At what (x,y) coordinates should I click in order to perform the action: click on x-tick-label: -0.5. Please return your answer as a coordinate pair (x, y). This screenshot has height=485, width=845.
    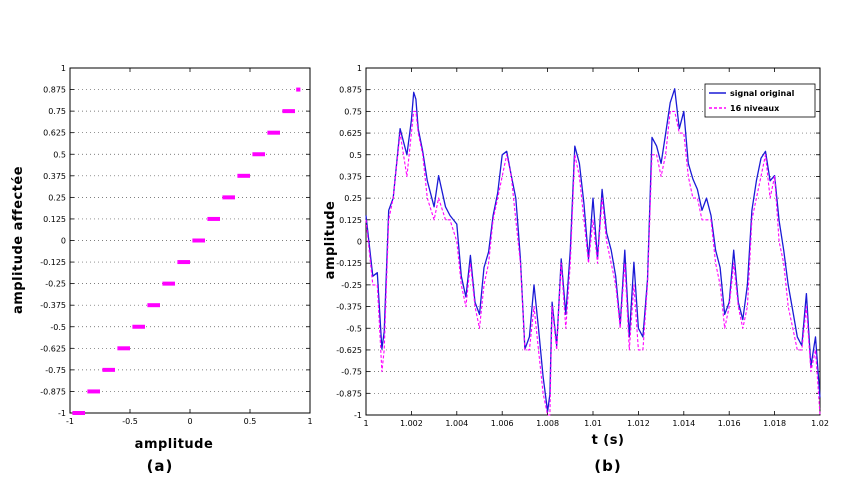
    Looking at the image, I should click on (130, 421).